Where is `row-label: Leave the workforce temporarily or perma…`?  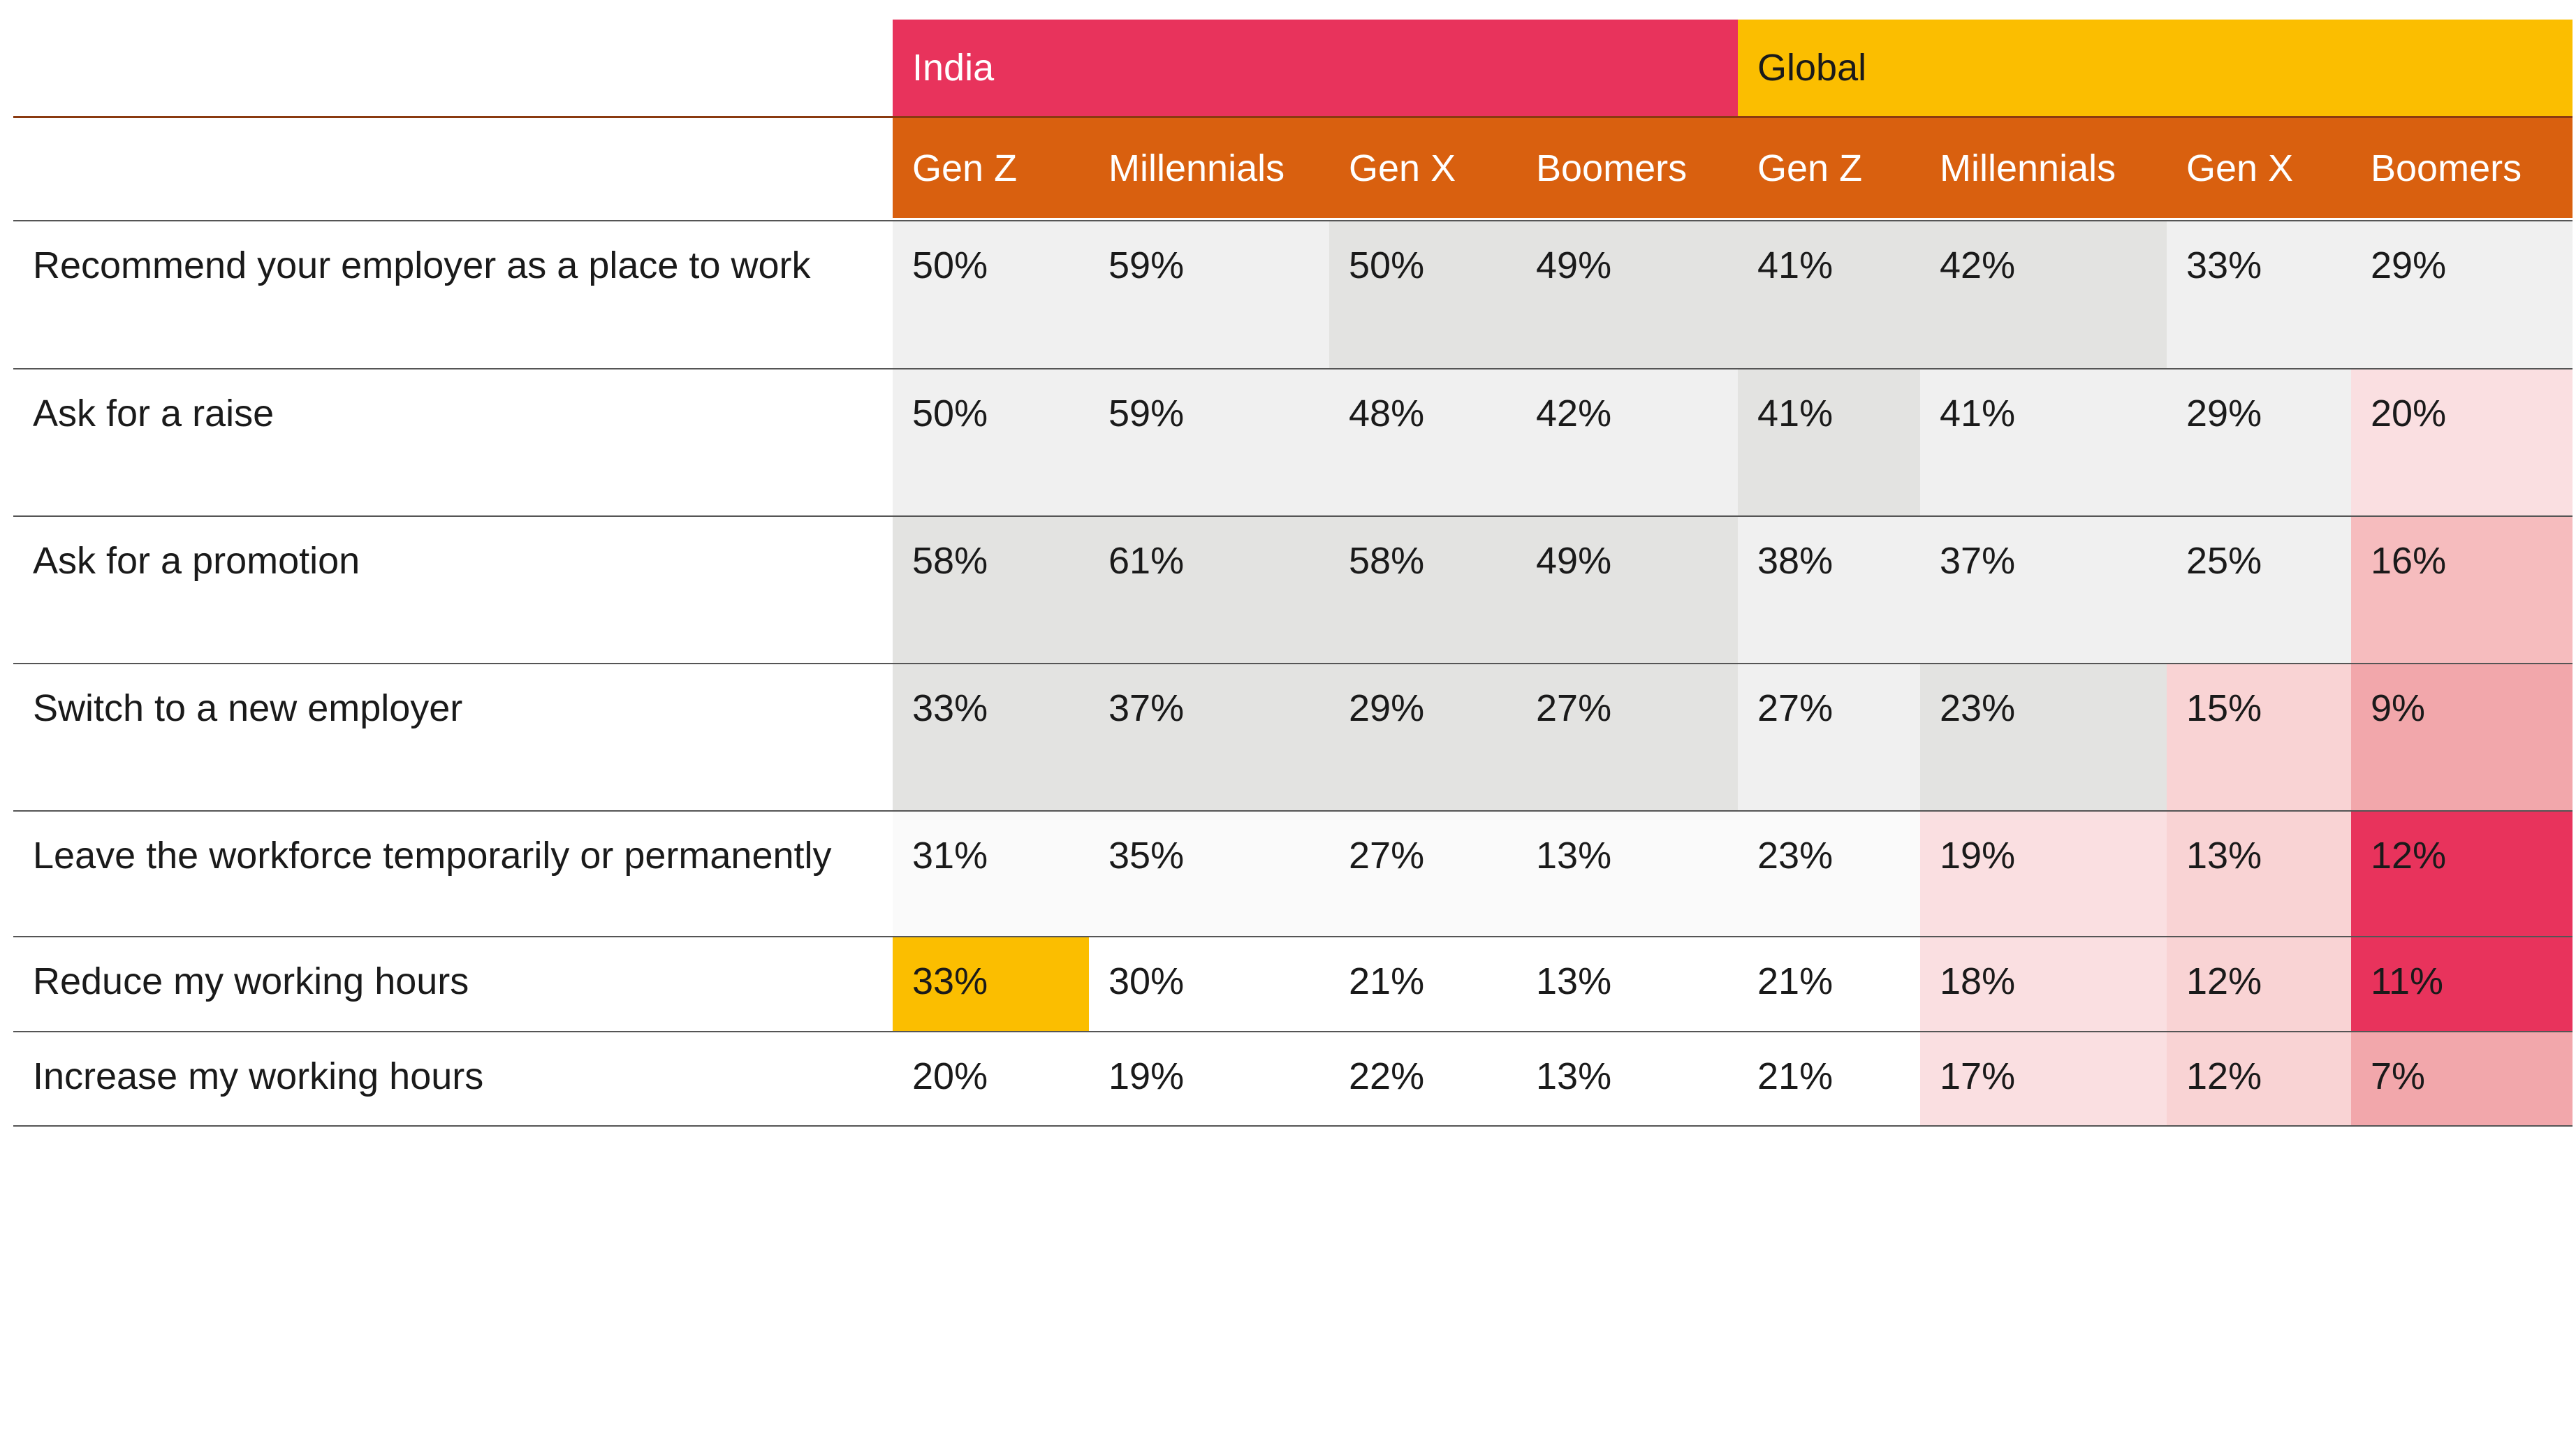 row-label: Leave the workforce temporarily or perma… is located at coordinates (432, 856).